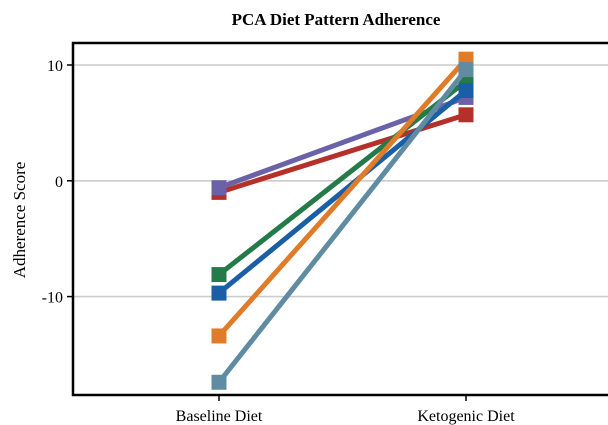 Image resolution: width=608 pixels, height=425 pixels. I want to click on y-axis-label: Adherence Score, so click(19, 220).